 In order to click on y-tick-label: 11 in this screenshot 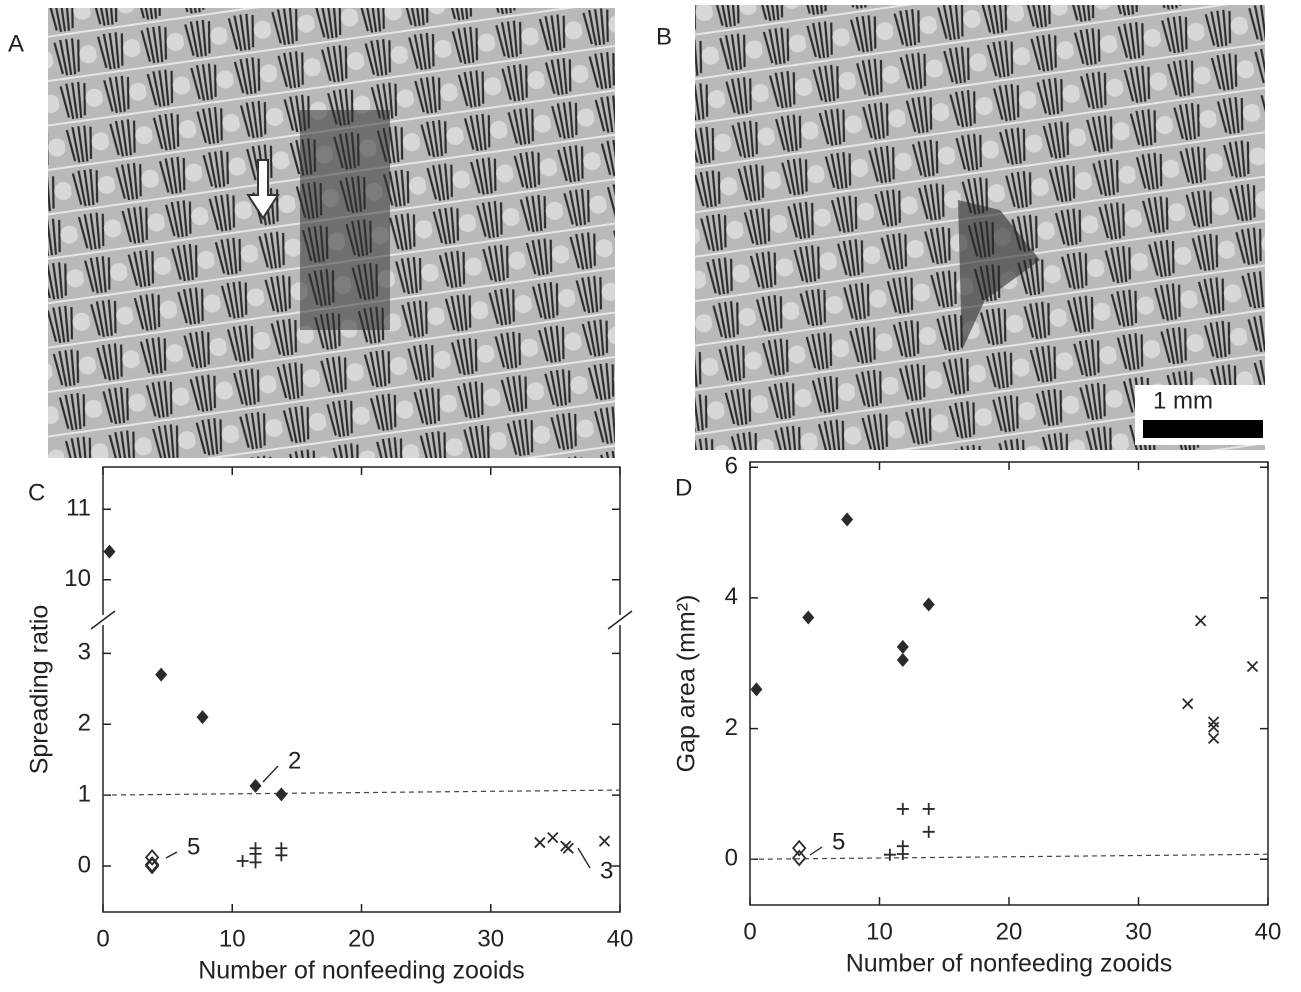, I will do `click(78, 508)`.